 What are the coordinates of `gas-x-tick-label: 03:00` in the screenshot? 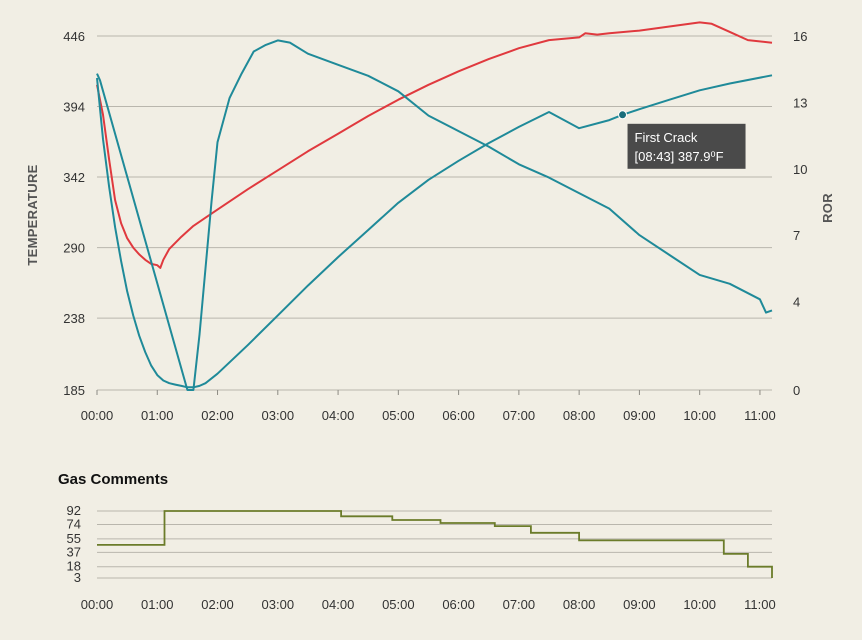 It's located at (278, 604).